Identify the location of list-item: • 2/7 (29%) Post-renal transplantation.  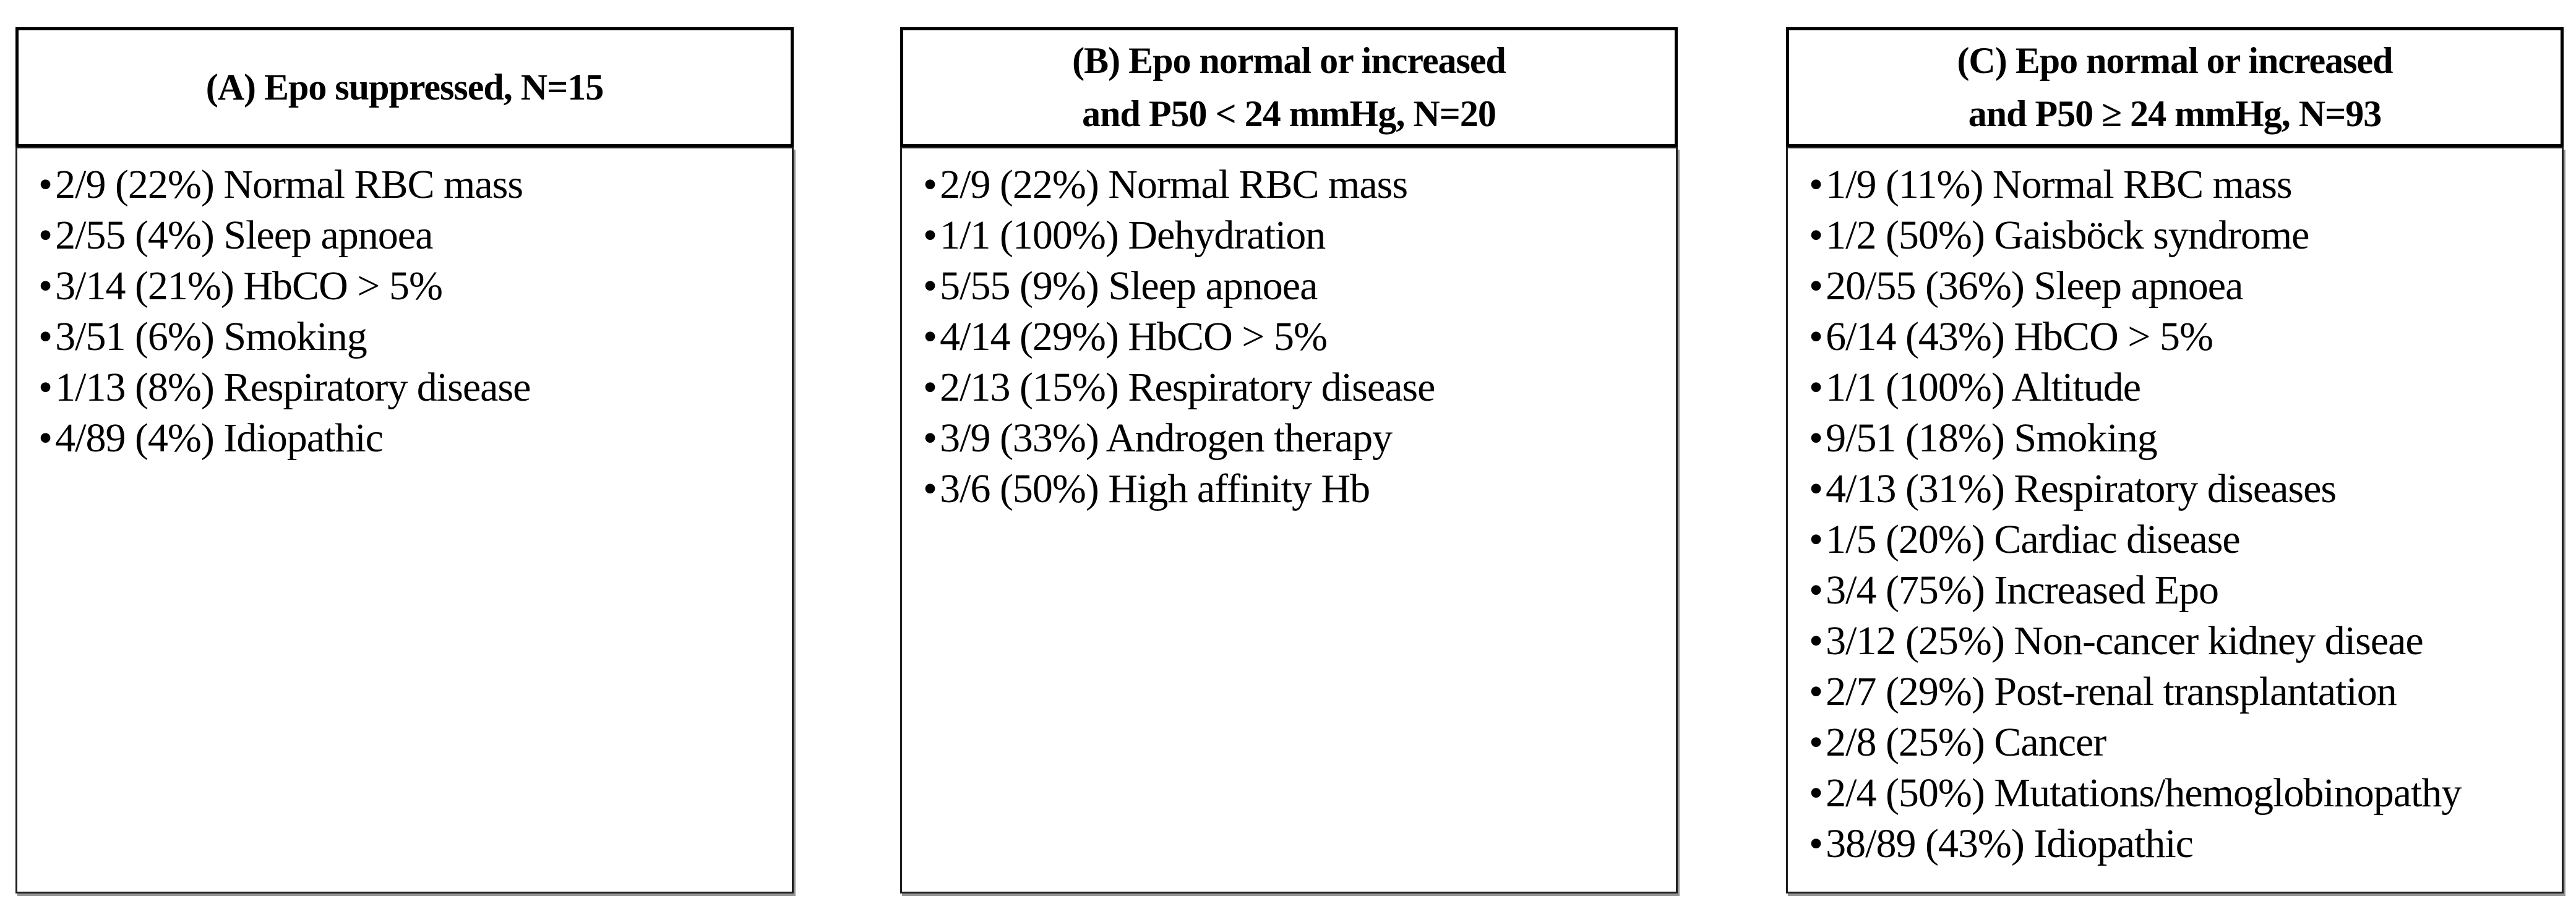
(2180, 692).